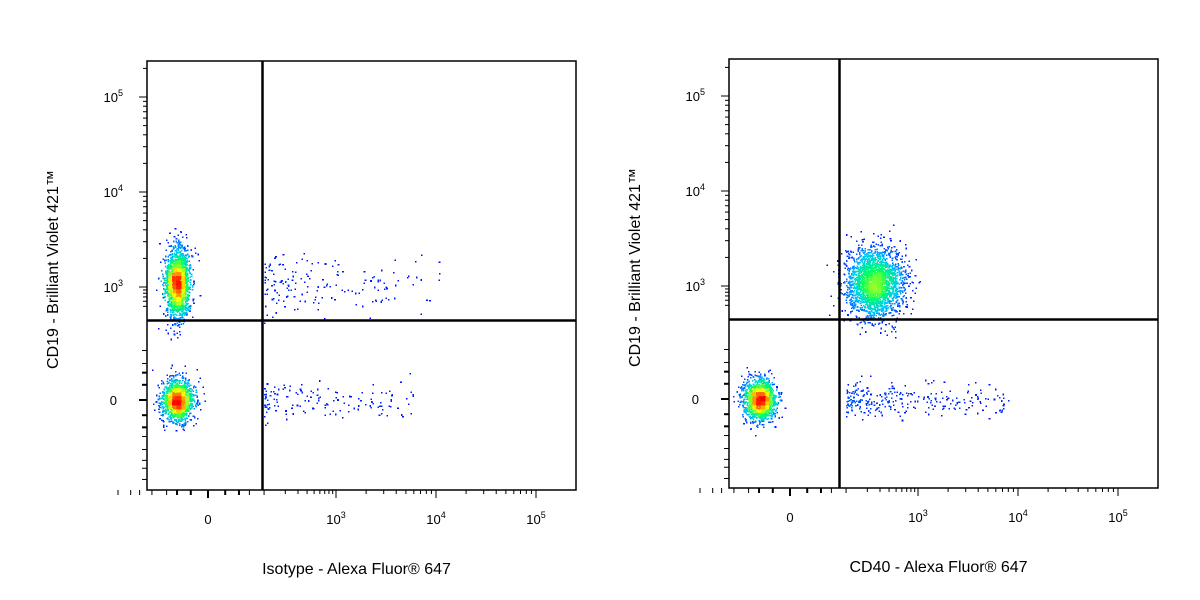 The height and width of the screenshot is (600, 1200). Describe the element at coordinates (207, 519) in the screenshot. I see `x-tick-label: 0` at that location.